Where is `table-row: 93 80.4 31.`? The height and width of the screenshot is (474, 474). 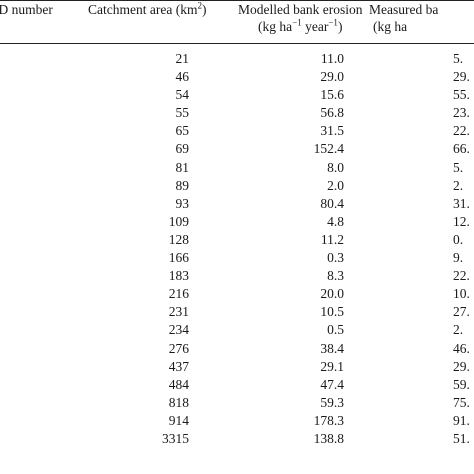 table-row: 93 80.4 31. is located at coordinates (237, 204).